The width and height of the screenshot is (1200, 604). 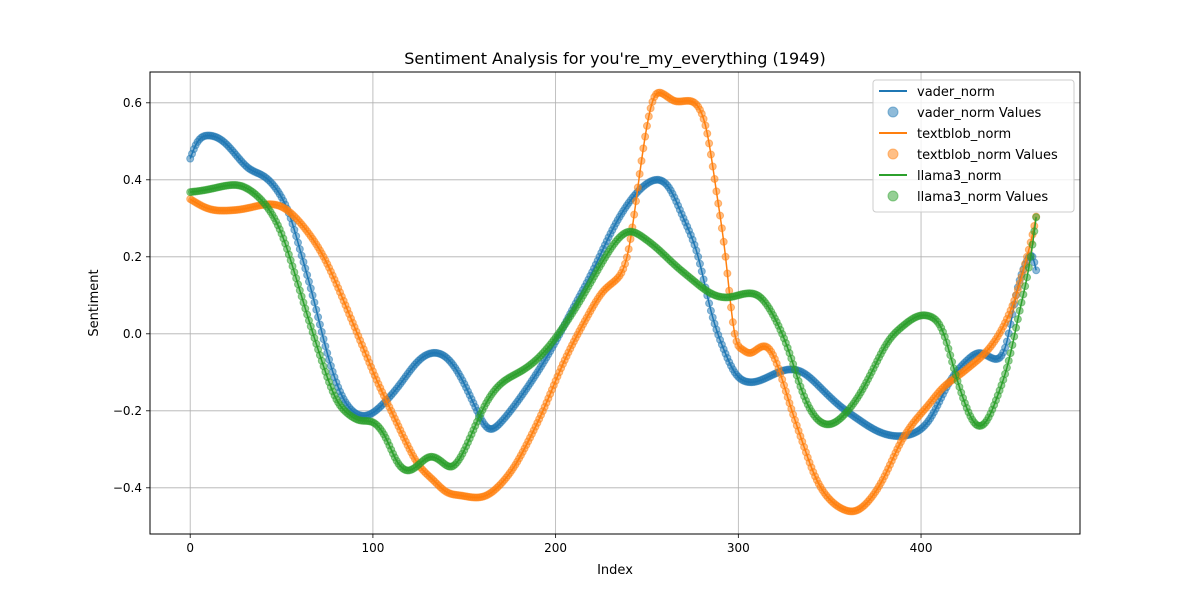 I want to click on legend-textblob-line-label: textblob_norm, so click(x=964, y=134).